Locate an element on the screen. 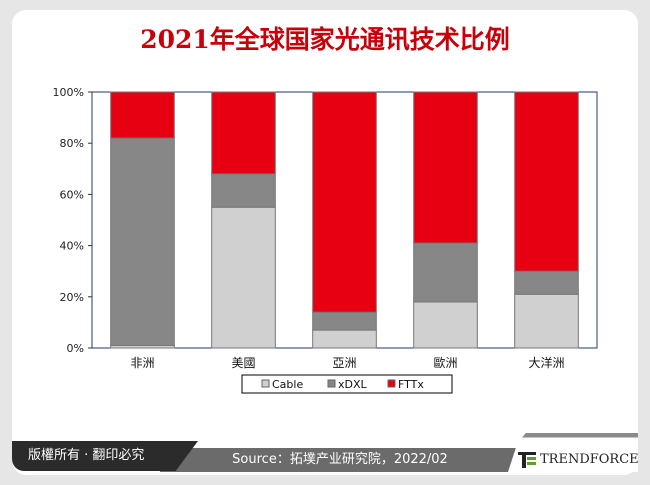 This screenshot has height=485, width=650. legend-label: Cable is located at coordinates (287, 384).